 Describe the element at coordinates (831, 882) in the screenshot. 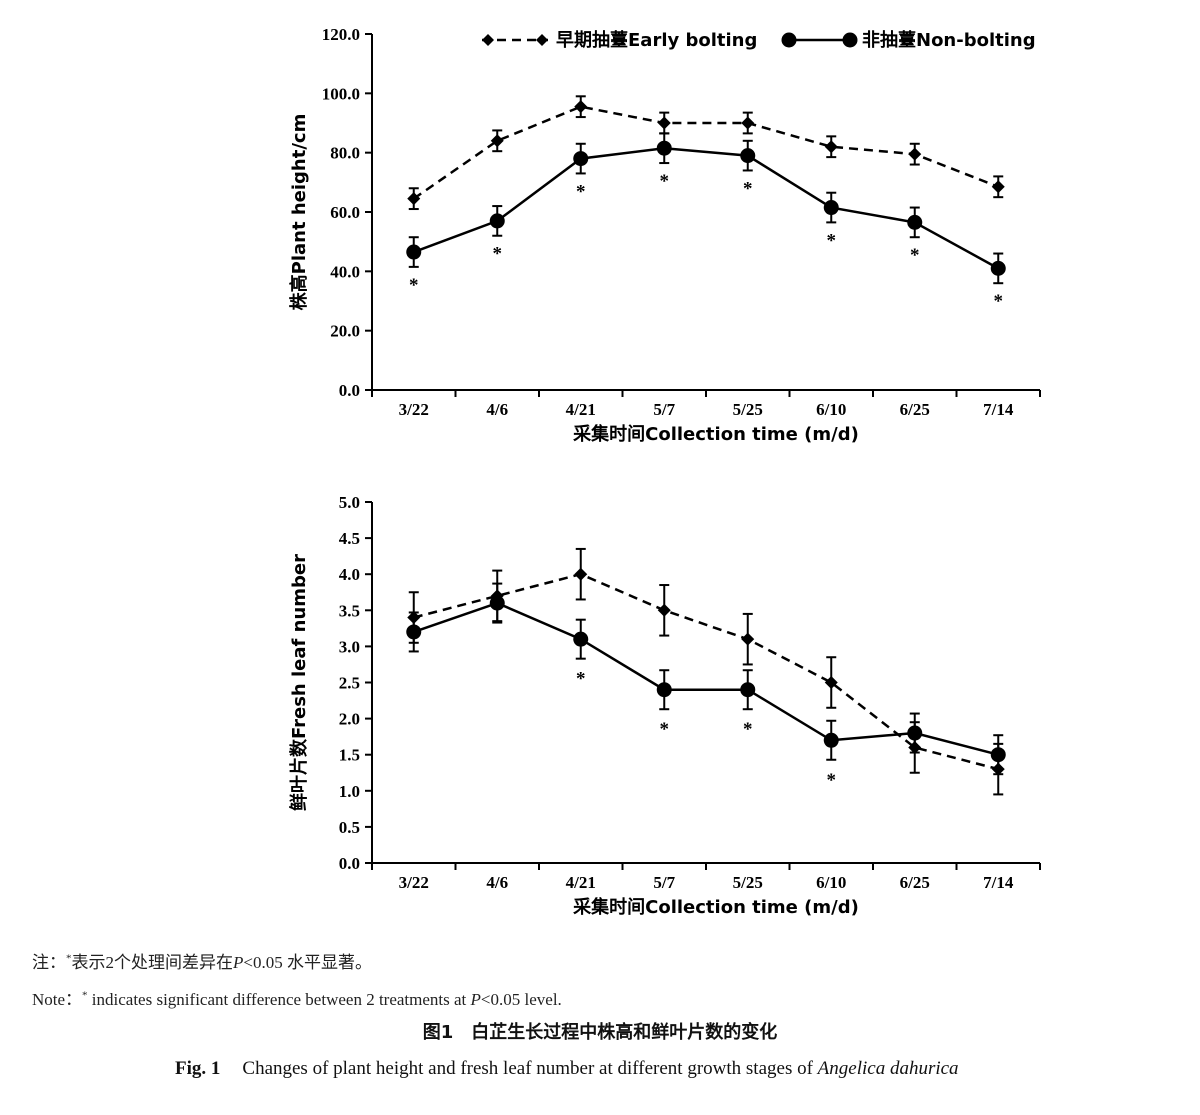

I see `chart2-x-tick-label: 6/10` at that location.